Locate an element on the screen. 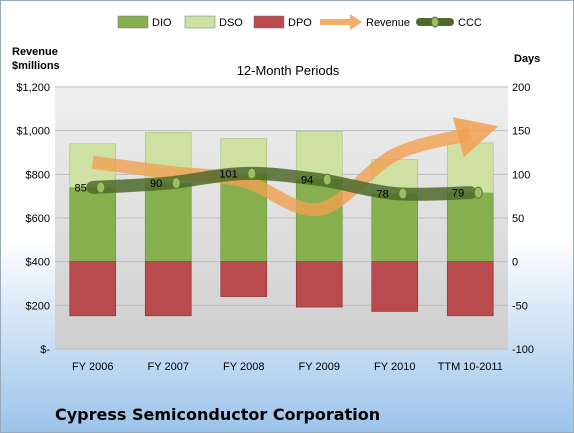 Image resolution: width=574 pixels, height=433 pixels. ccc-layer: 85 90 101 94 78 79 is located at coordinates (279, 183).